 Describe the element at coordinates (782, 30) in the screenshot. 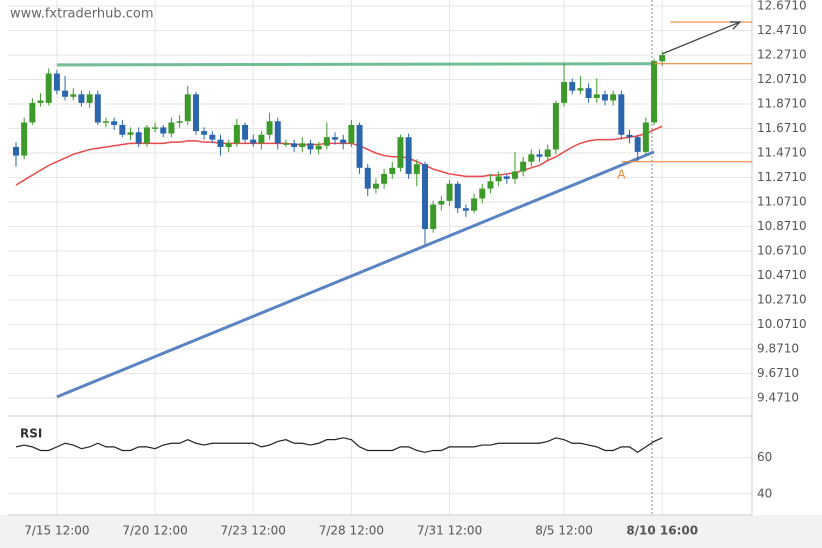

I see `y-tick-label: 12.4710` at that location.